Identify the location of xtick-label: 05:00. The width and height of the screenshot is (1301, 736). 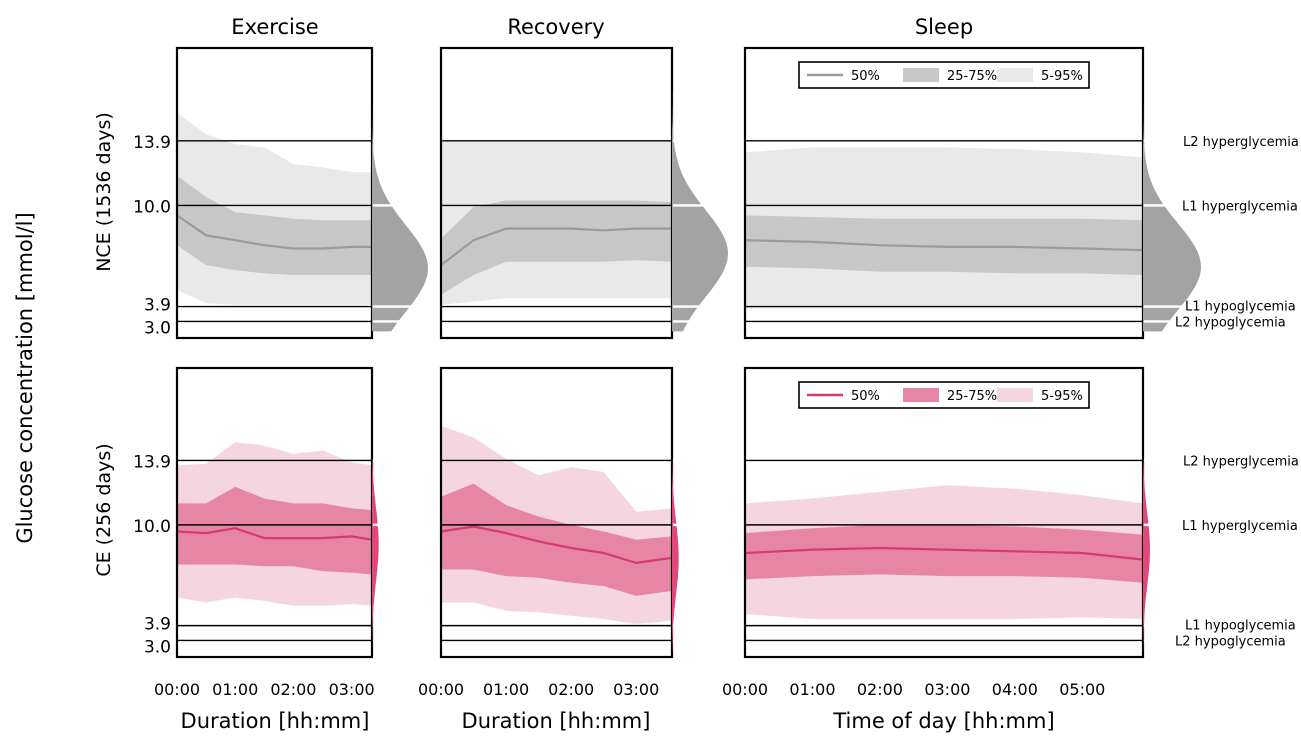
(1082, 689).